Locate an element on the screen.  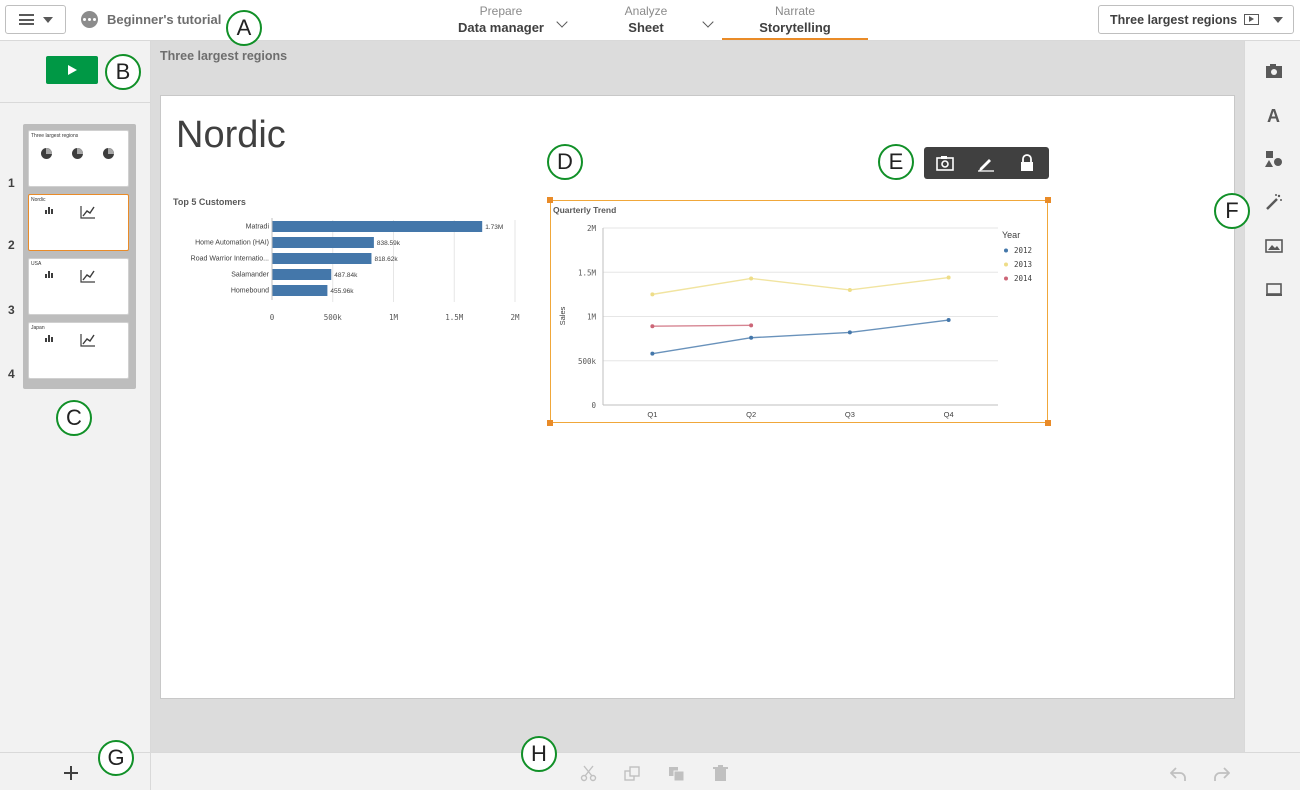
app-title: Beginner's tutorial is located at coordinates (164, 19).